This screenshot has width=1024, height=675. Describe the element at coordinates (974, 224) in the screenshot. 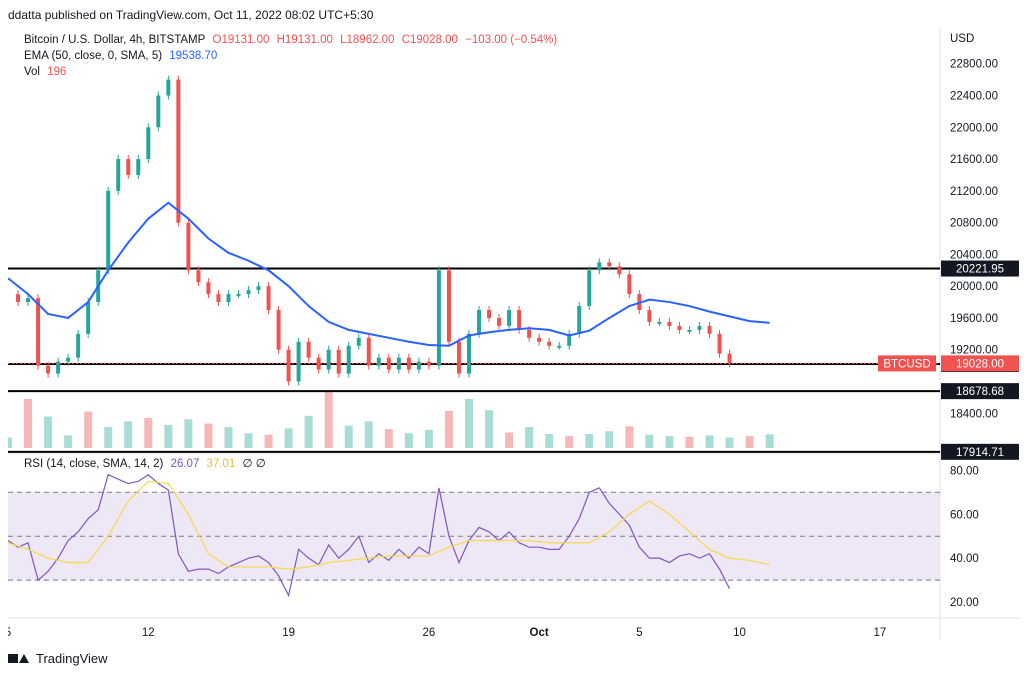

I see `price-tick-label: 20800.00` at that location.